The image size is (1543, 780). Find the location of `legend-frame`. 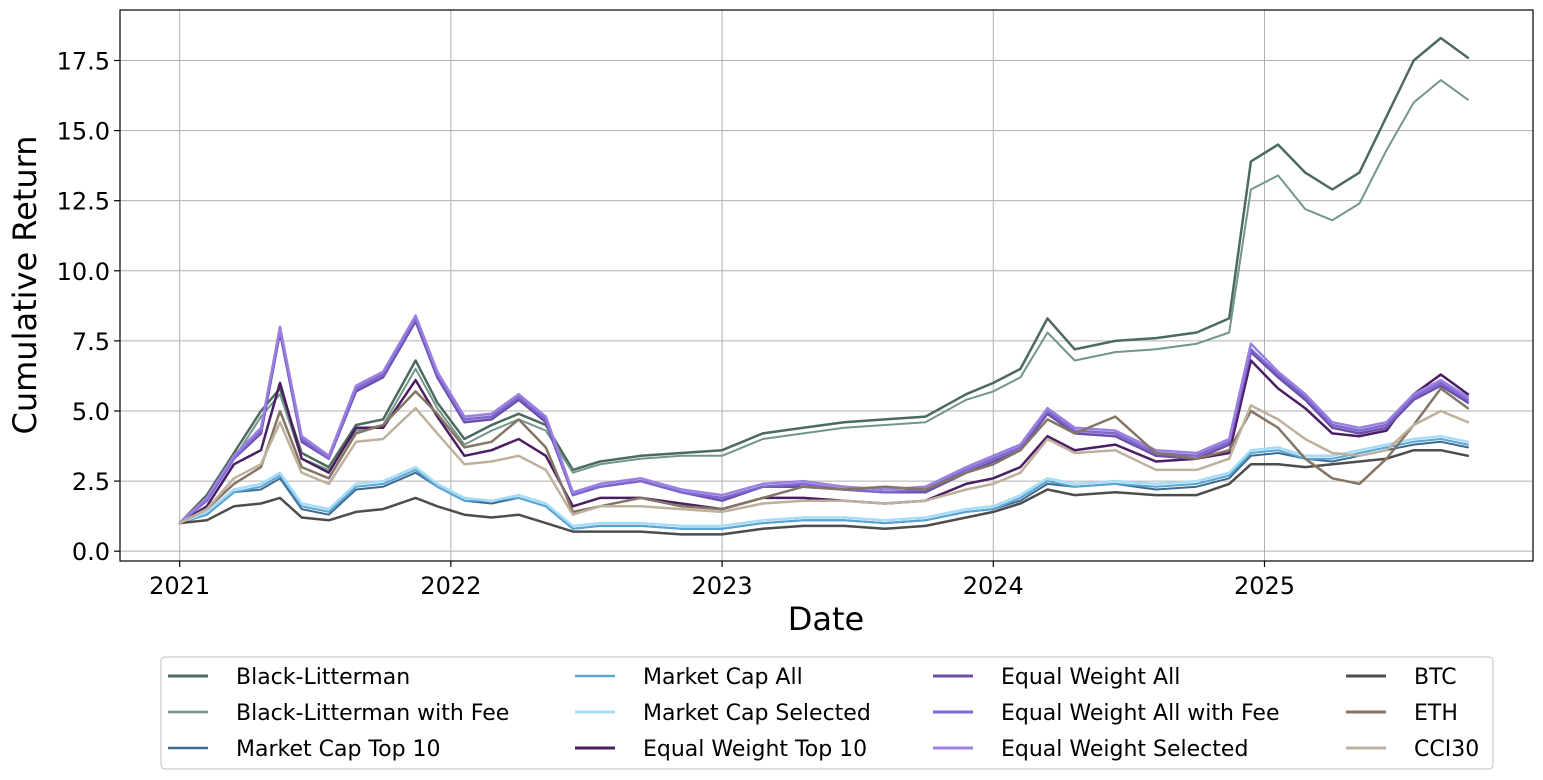

legend-frame is located at coordinates (827, 713).